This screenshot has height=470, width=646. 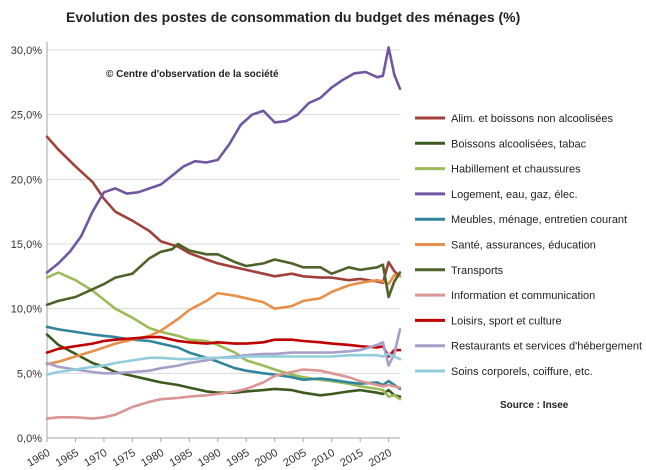 What do you see at coordinates (26, 245) in the screenshot?
I see `y-tick-label: 15,0%` at bounding box center [26, 245].